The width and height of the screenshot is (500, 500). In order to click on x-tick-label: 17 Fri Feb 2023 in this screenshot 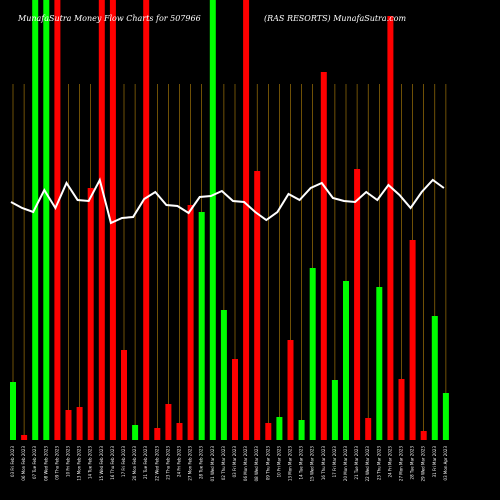, I will do `click(123, 461)`.